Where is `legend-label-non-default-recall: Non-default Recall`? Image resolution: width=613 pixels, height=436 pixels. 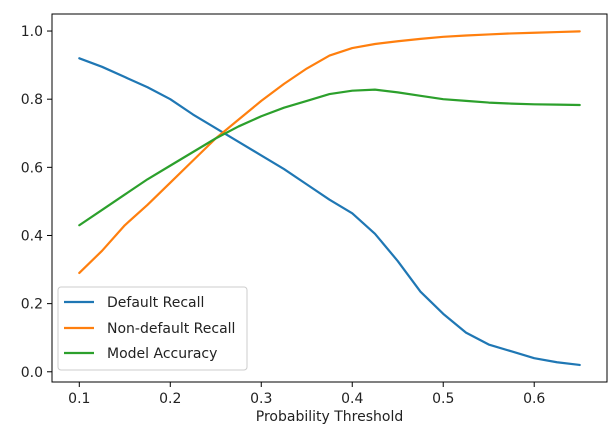 legend-label-non-default-recall: Non-default Recall is located at coordinates (171, 329).